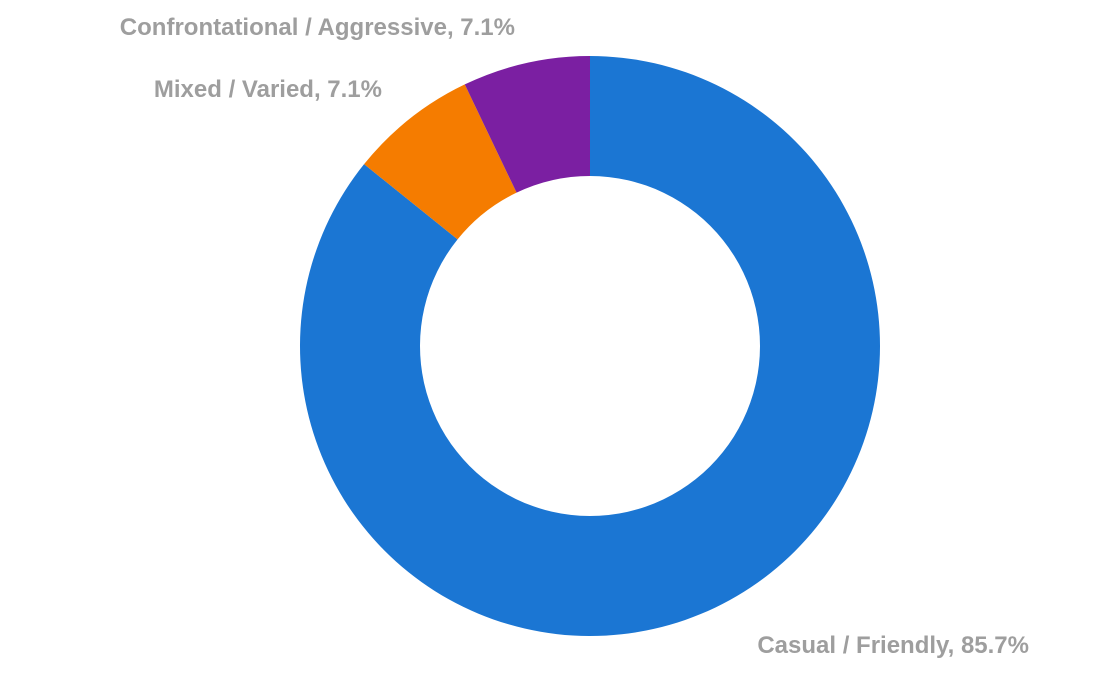 The image size is (1103, 695). Describe the element at coordinates (440, 162) in the screenshot. I see `slice-mixed-varied` at that location.